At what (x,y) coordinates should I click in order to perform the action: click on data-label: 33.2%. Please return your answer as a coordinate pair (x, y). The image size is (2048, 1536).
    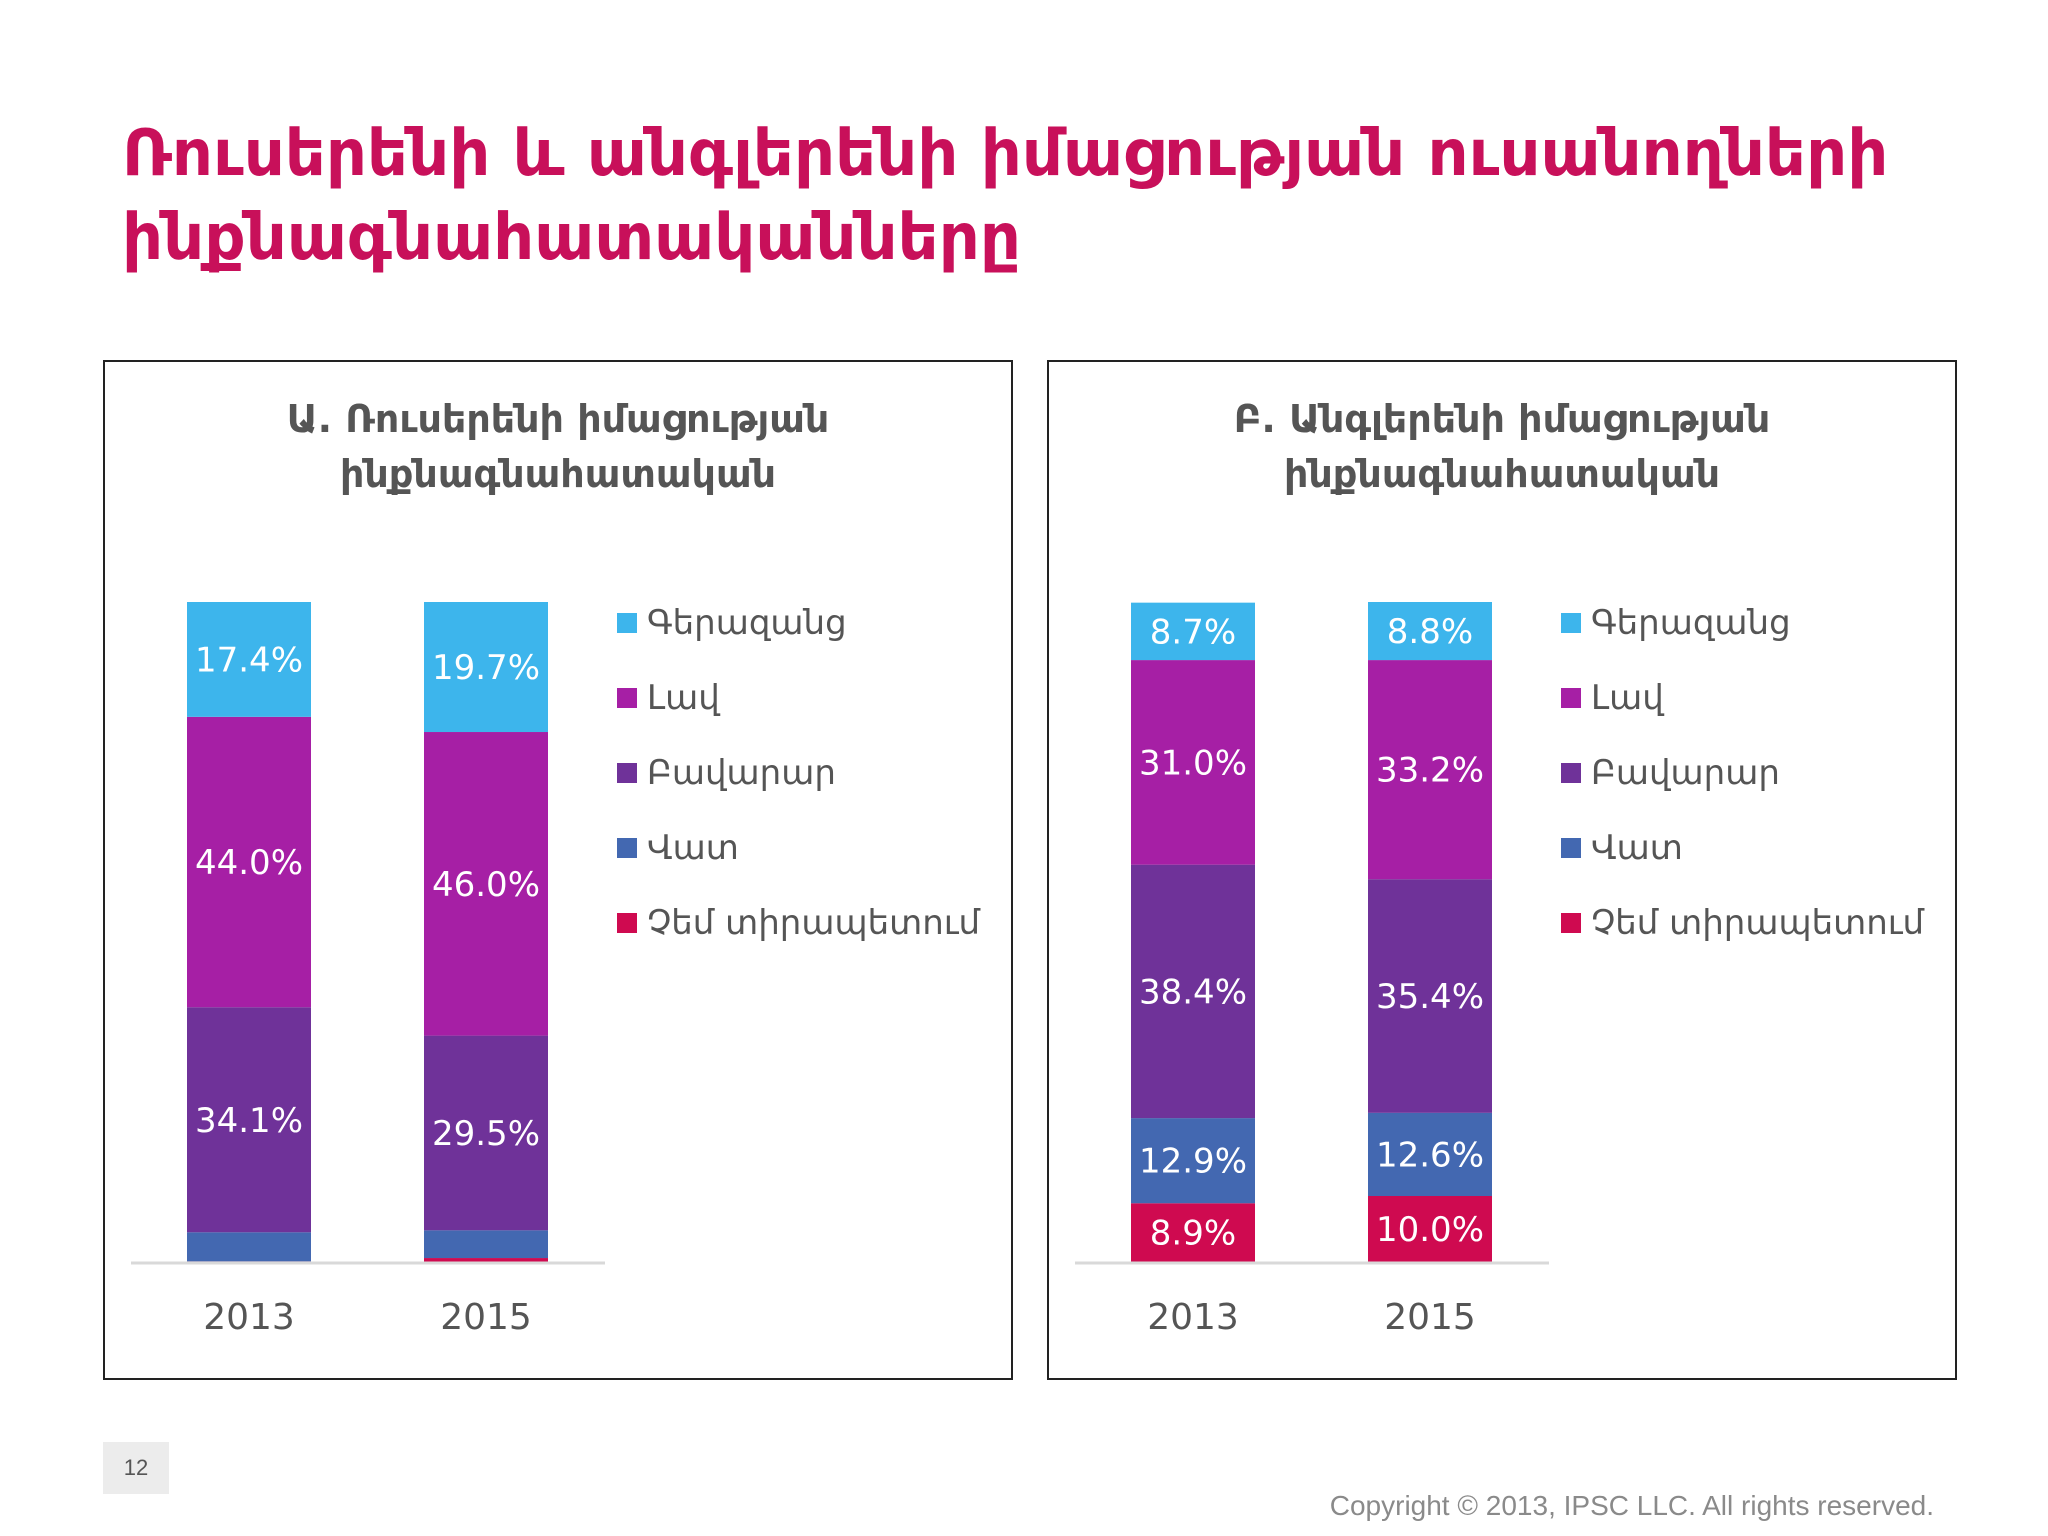
    Looking at the image, I should click on (1430, 771).